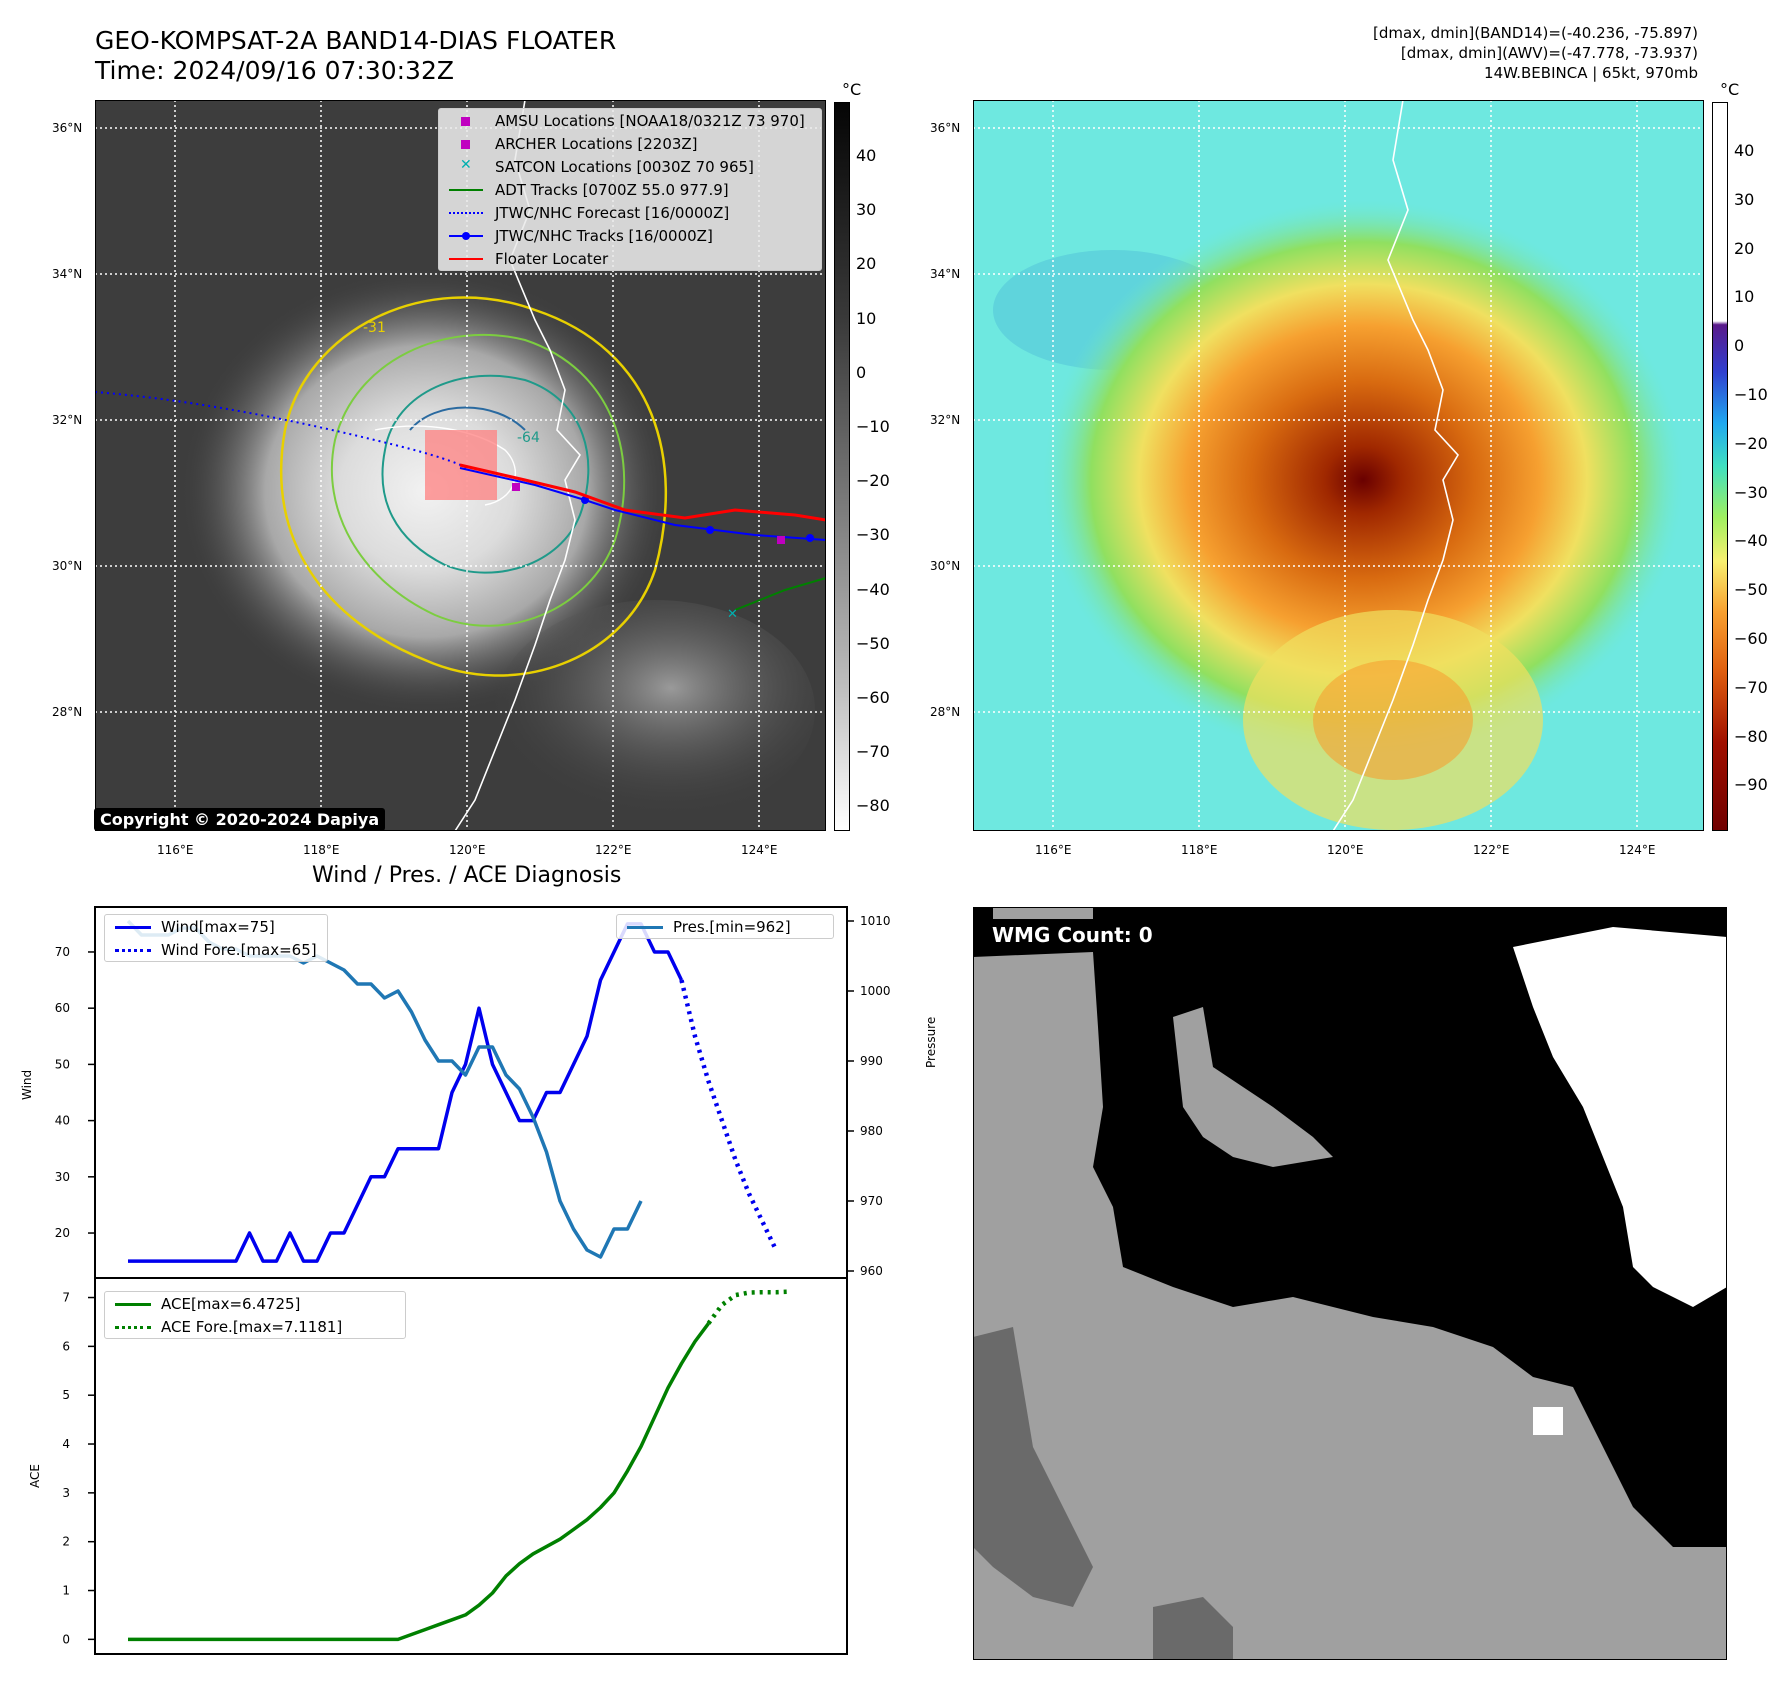 This screenshot has width=1788, height=1690. I want to click on ace-axis-tick-label: 0, so click(66, 1639).